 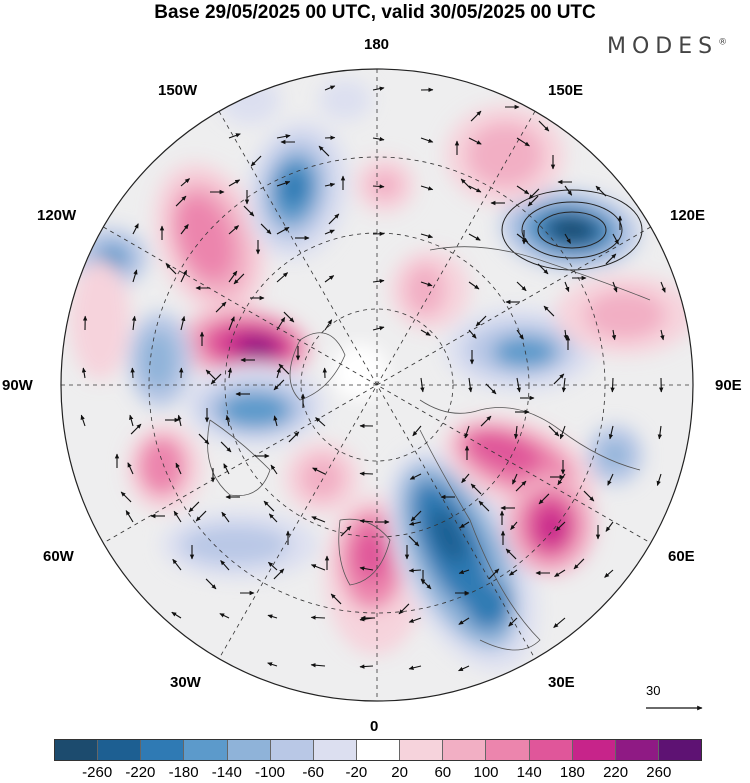 I want to click on pole-region, so click(x=360, y=372).